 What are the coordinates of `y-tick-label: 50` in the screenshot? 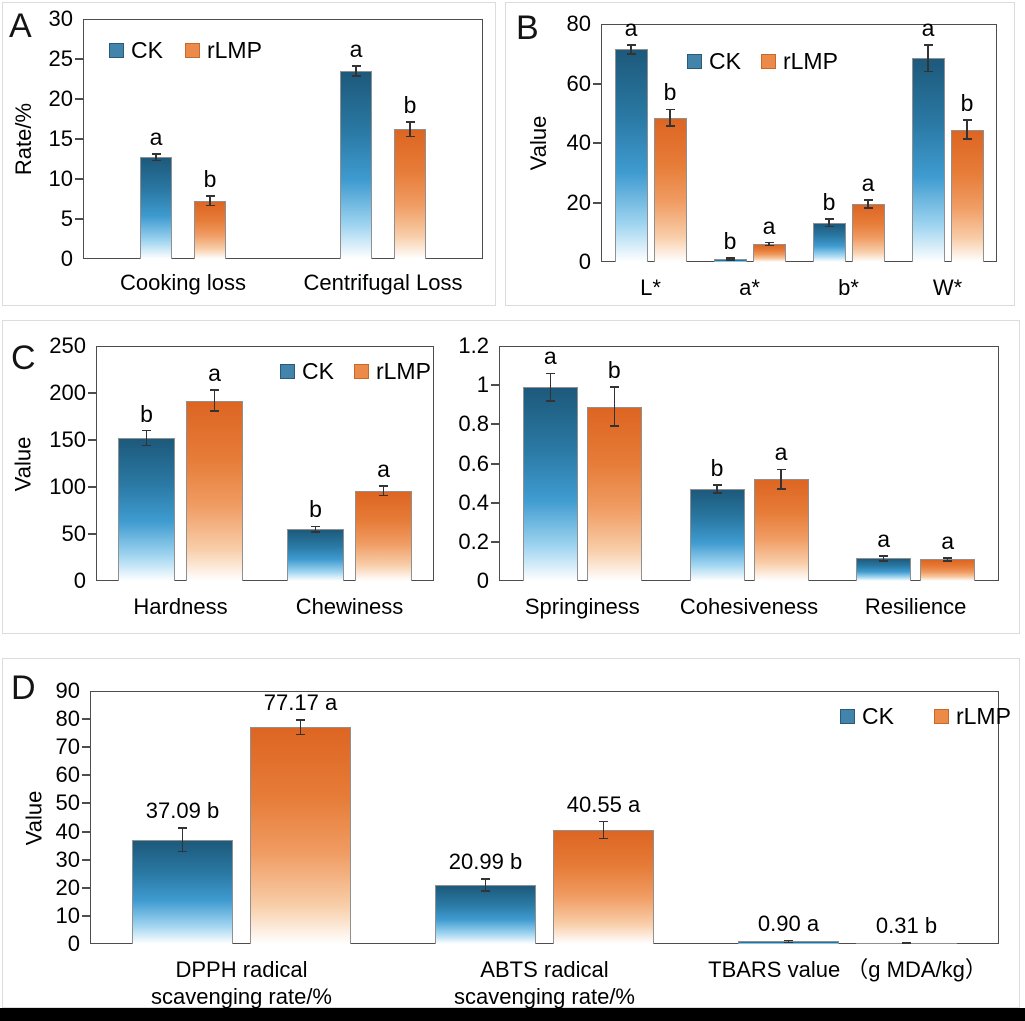 It's located at (73, 533).